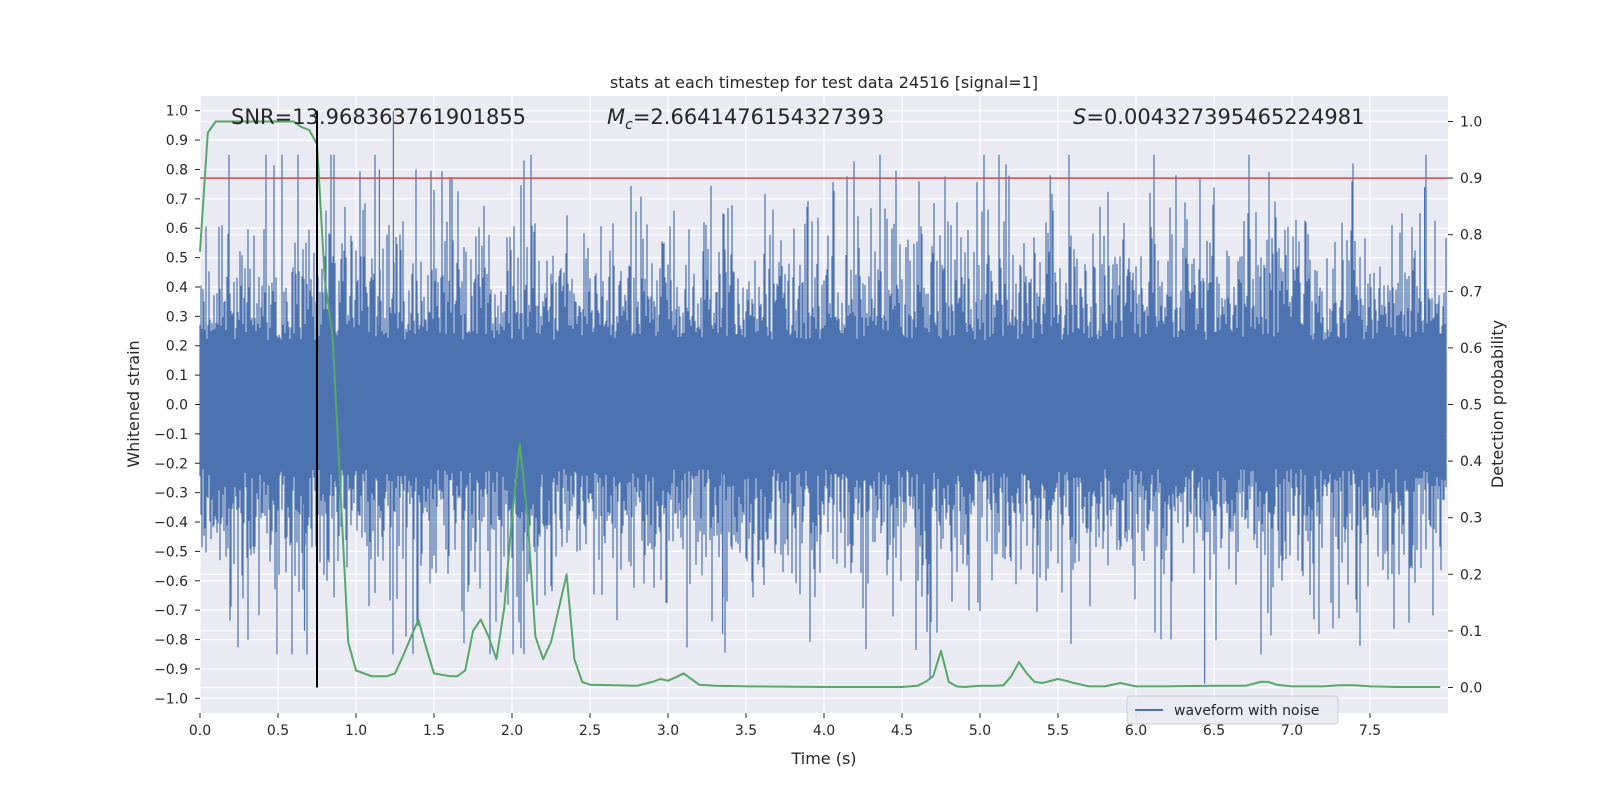 This screenshot has width=1600, height=800. I want to click on y-tick-label-left: 0.4, so click(177, 288).